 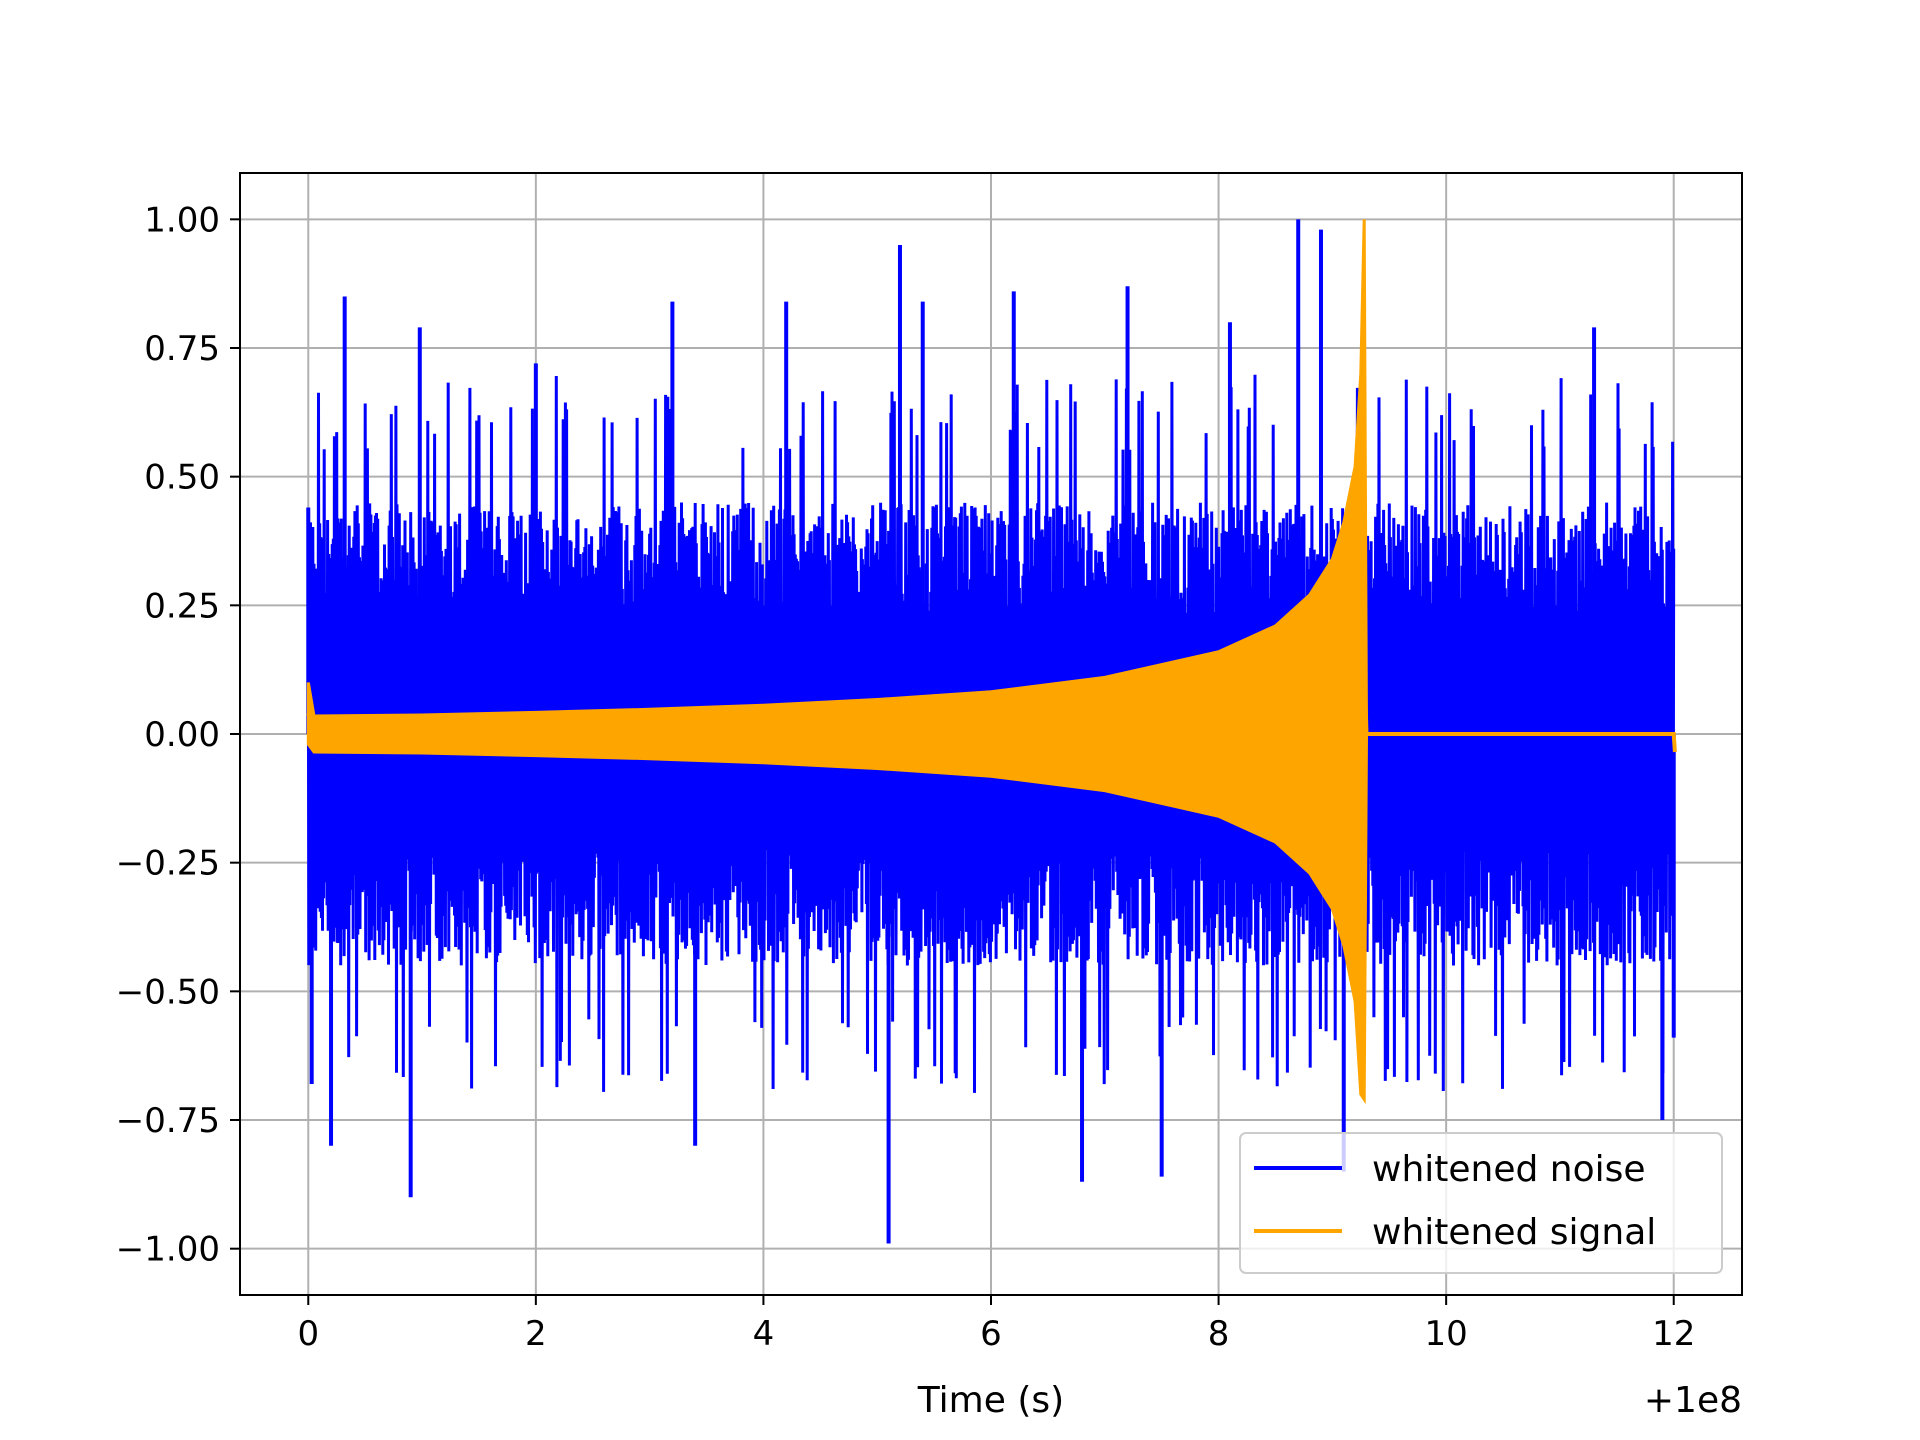 I want to click on x-tick-label: 2, so click(x=536, y=1334).